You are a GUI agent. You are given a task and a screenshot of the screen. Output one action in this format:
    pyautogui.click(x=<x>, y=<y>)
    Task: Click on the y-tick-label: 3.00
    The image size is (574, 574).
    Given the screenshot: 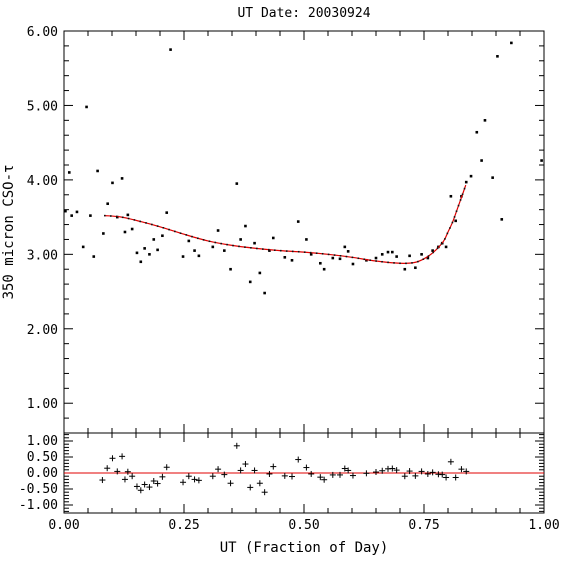 What is the action you would take?
    pyautogui.click(x=42, y=255)
    